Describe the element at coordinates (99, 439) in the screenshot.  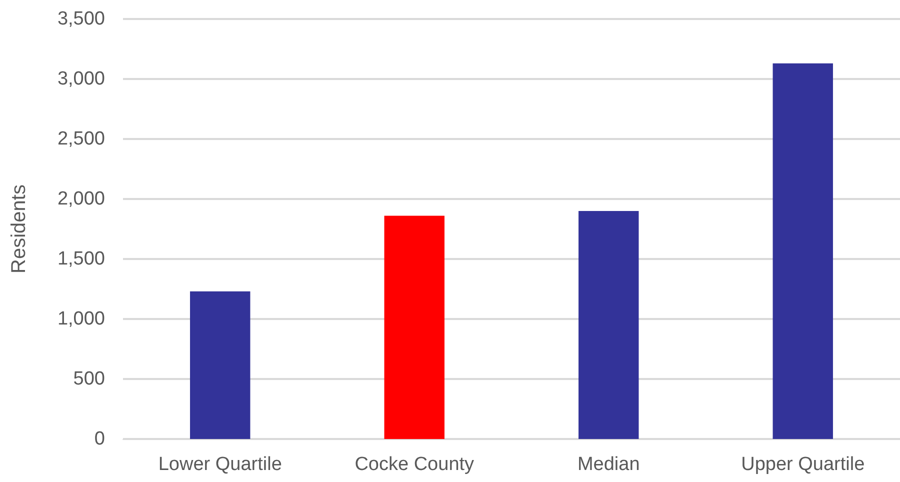
I see `y-tick-label: 0` at that location.